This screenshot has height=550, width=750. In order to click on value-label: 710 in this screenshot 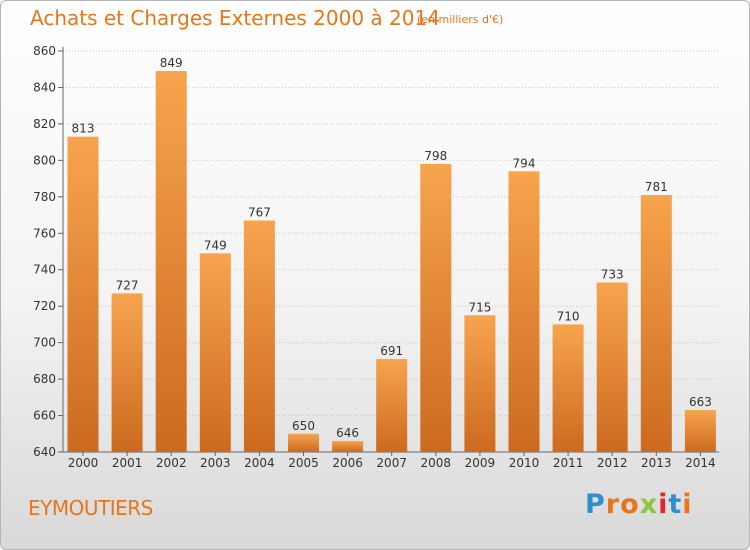, I will do `click(568, 316)`.